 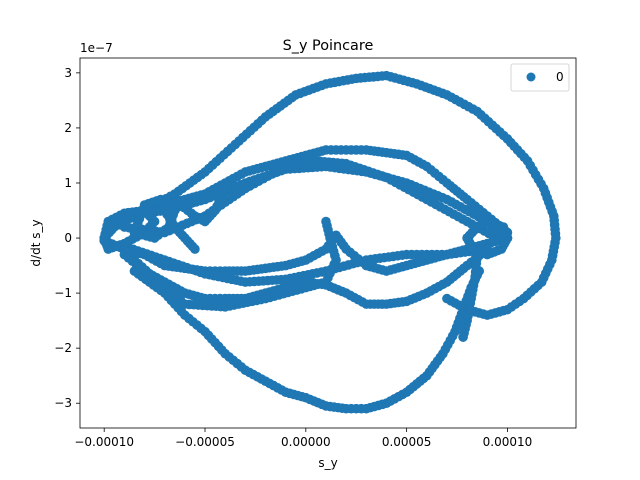 What do you see at coordinates (205, 442) in the screenshot?
I see `x-tick-label: −0.00005` at bounding box center [205, 442].